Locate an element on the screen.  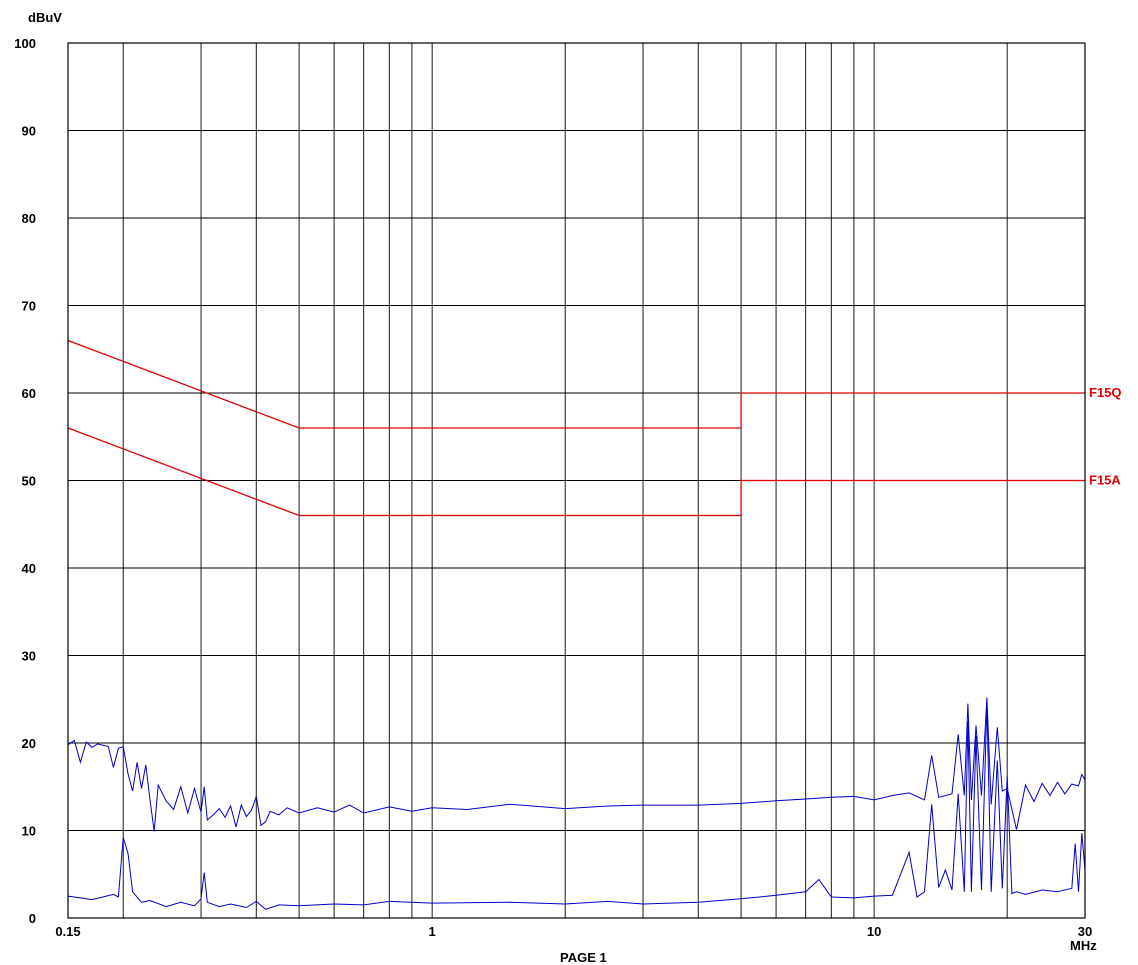
x-tick-label: 1 is located at coordinates (432, 931).